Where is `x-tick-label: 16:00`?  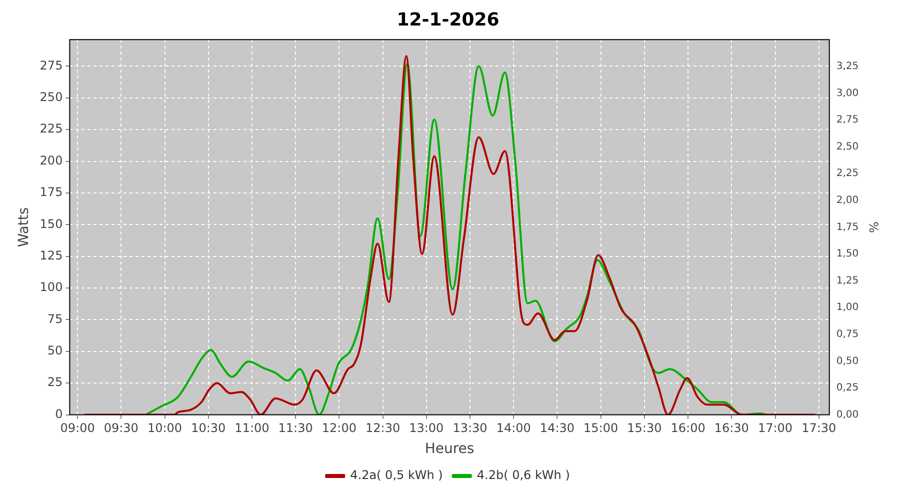
x-tick-label: 16:00 is located at coordinates (688, 428).